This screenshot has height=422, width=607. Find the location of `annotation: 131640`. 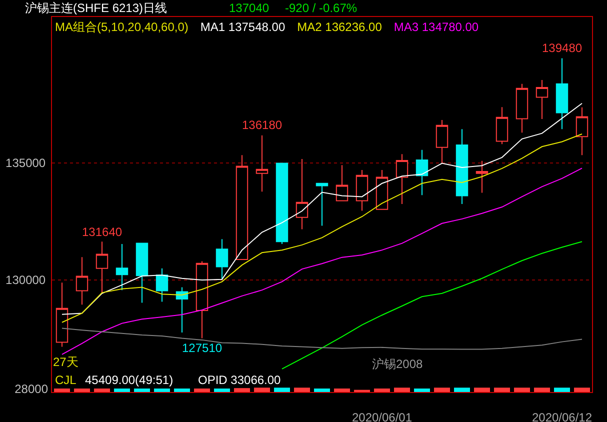

annotation: 131640 is located at coordinates (102, 232).